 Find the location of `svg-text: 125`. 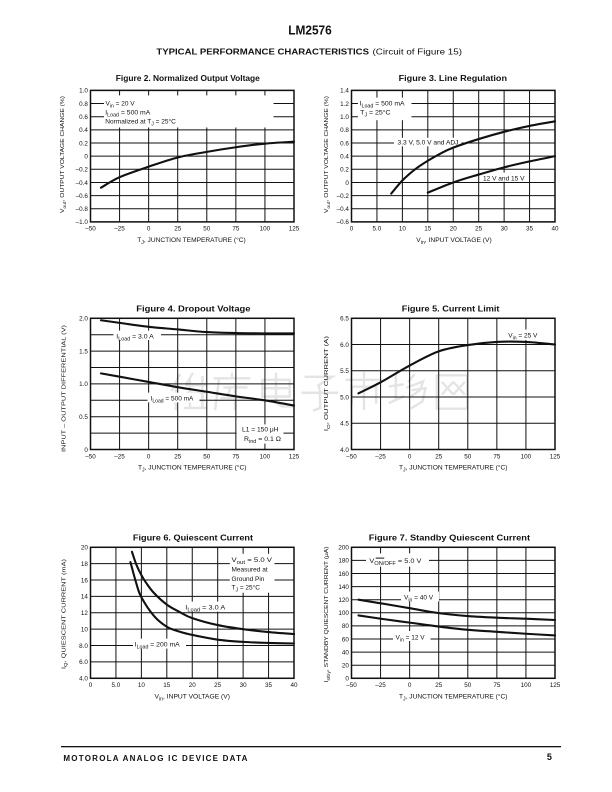

svg-text: 125 is located at coordinates (555, 456).